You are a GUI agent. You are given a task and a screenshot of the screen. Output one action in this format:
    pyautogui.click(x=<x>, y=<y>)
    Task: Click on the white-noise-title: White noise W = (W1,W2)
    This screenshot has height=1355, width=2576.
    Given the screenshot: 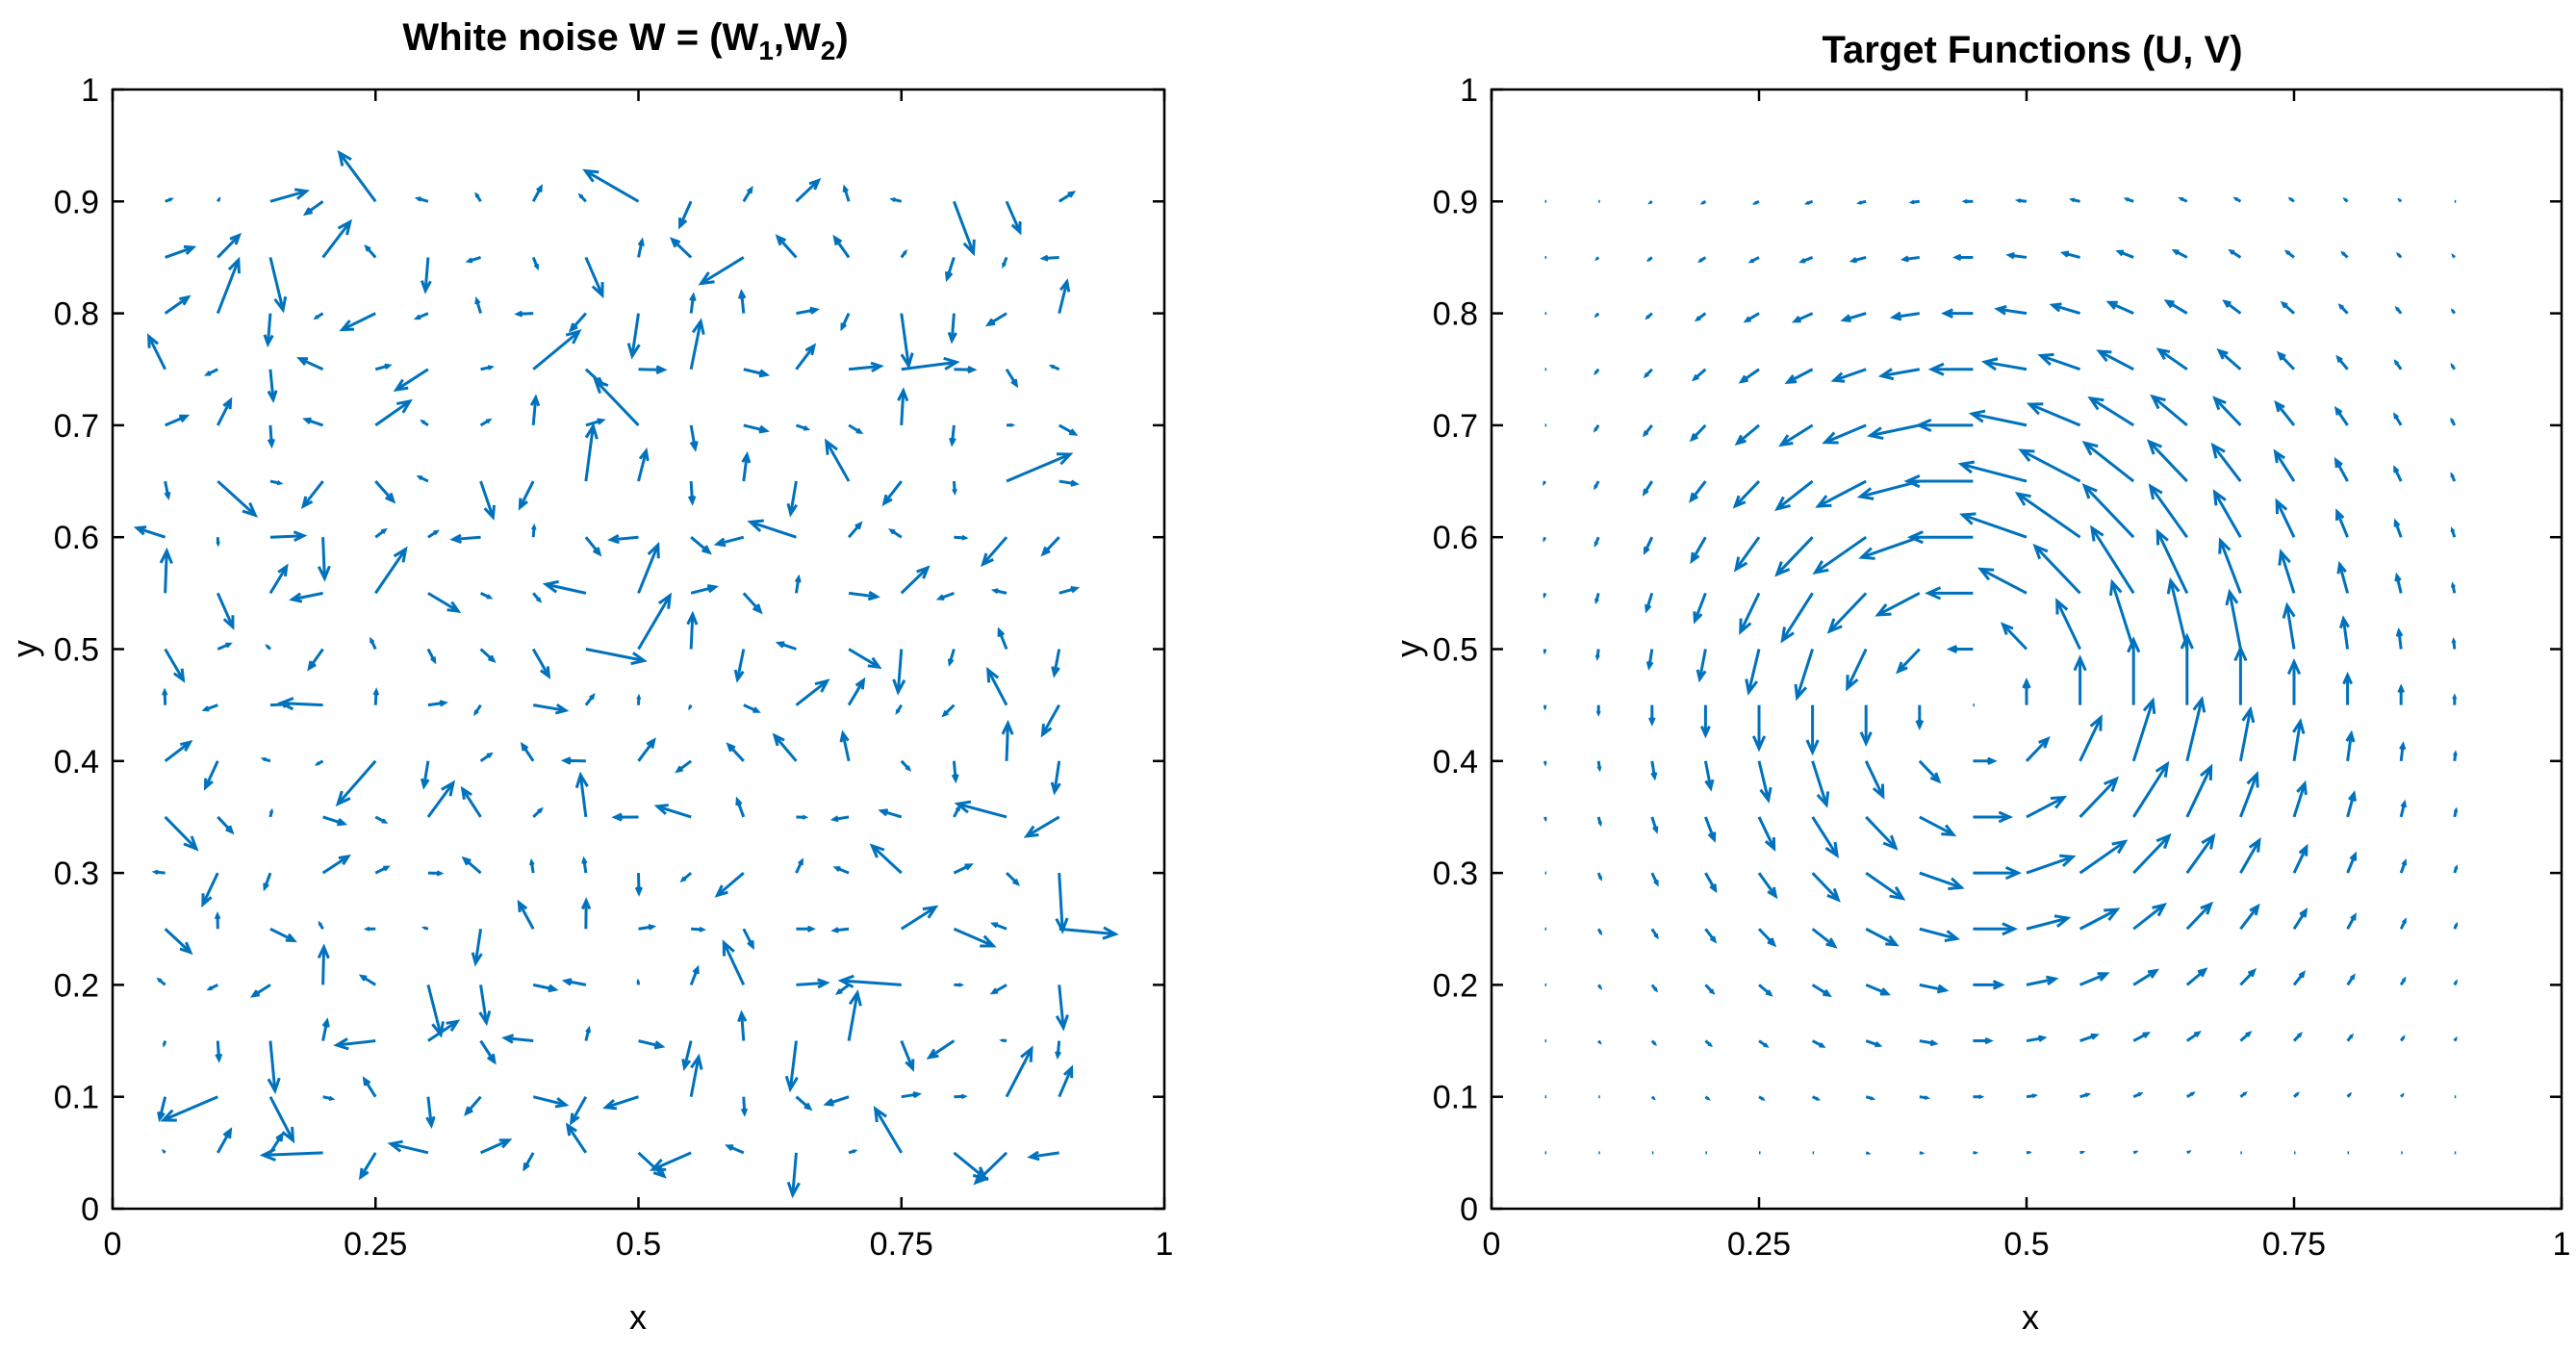 What is the action you would take?
    pyautogui.click(x=625, y=40)
    